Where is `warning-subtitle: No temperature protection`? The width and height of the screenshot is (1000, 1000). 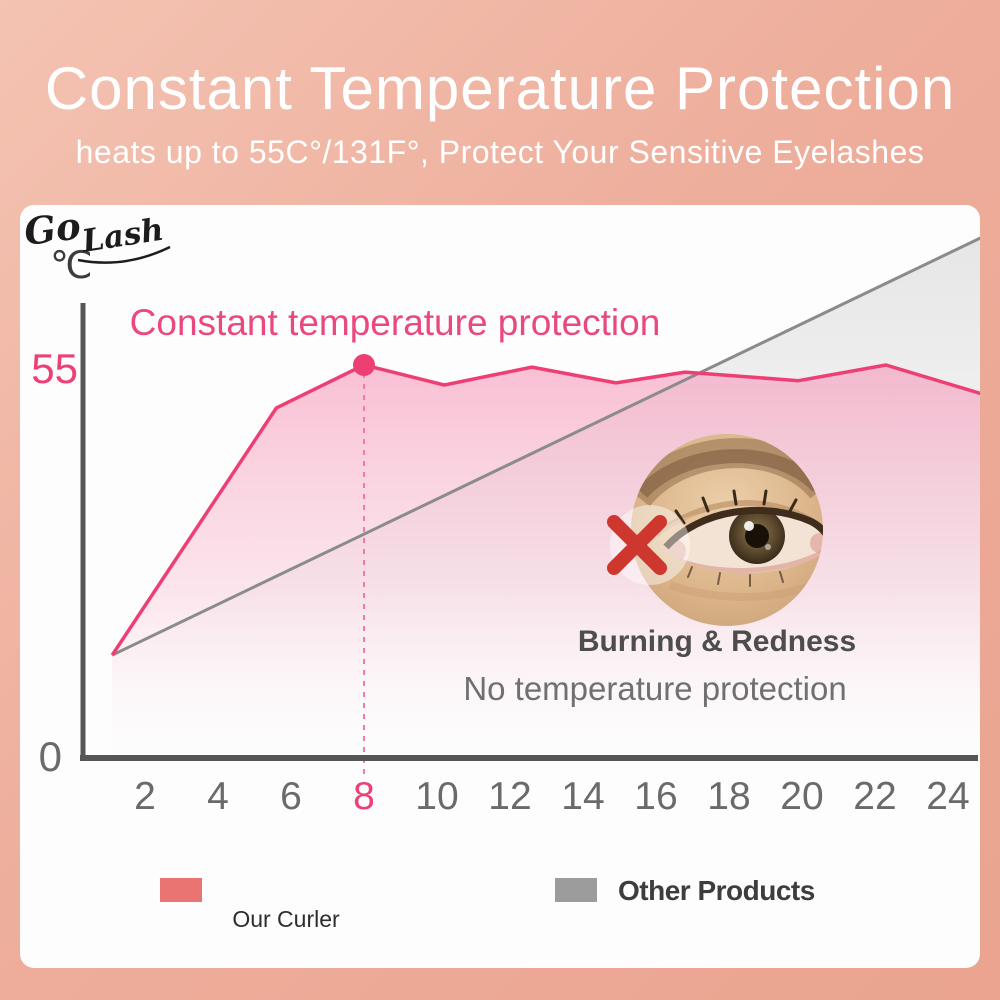
warning-subtitle: No temperature protection is located at coordinates (655, 688).